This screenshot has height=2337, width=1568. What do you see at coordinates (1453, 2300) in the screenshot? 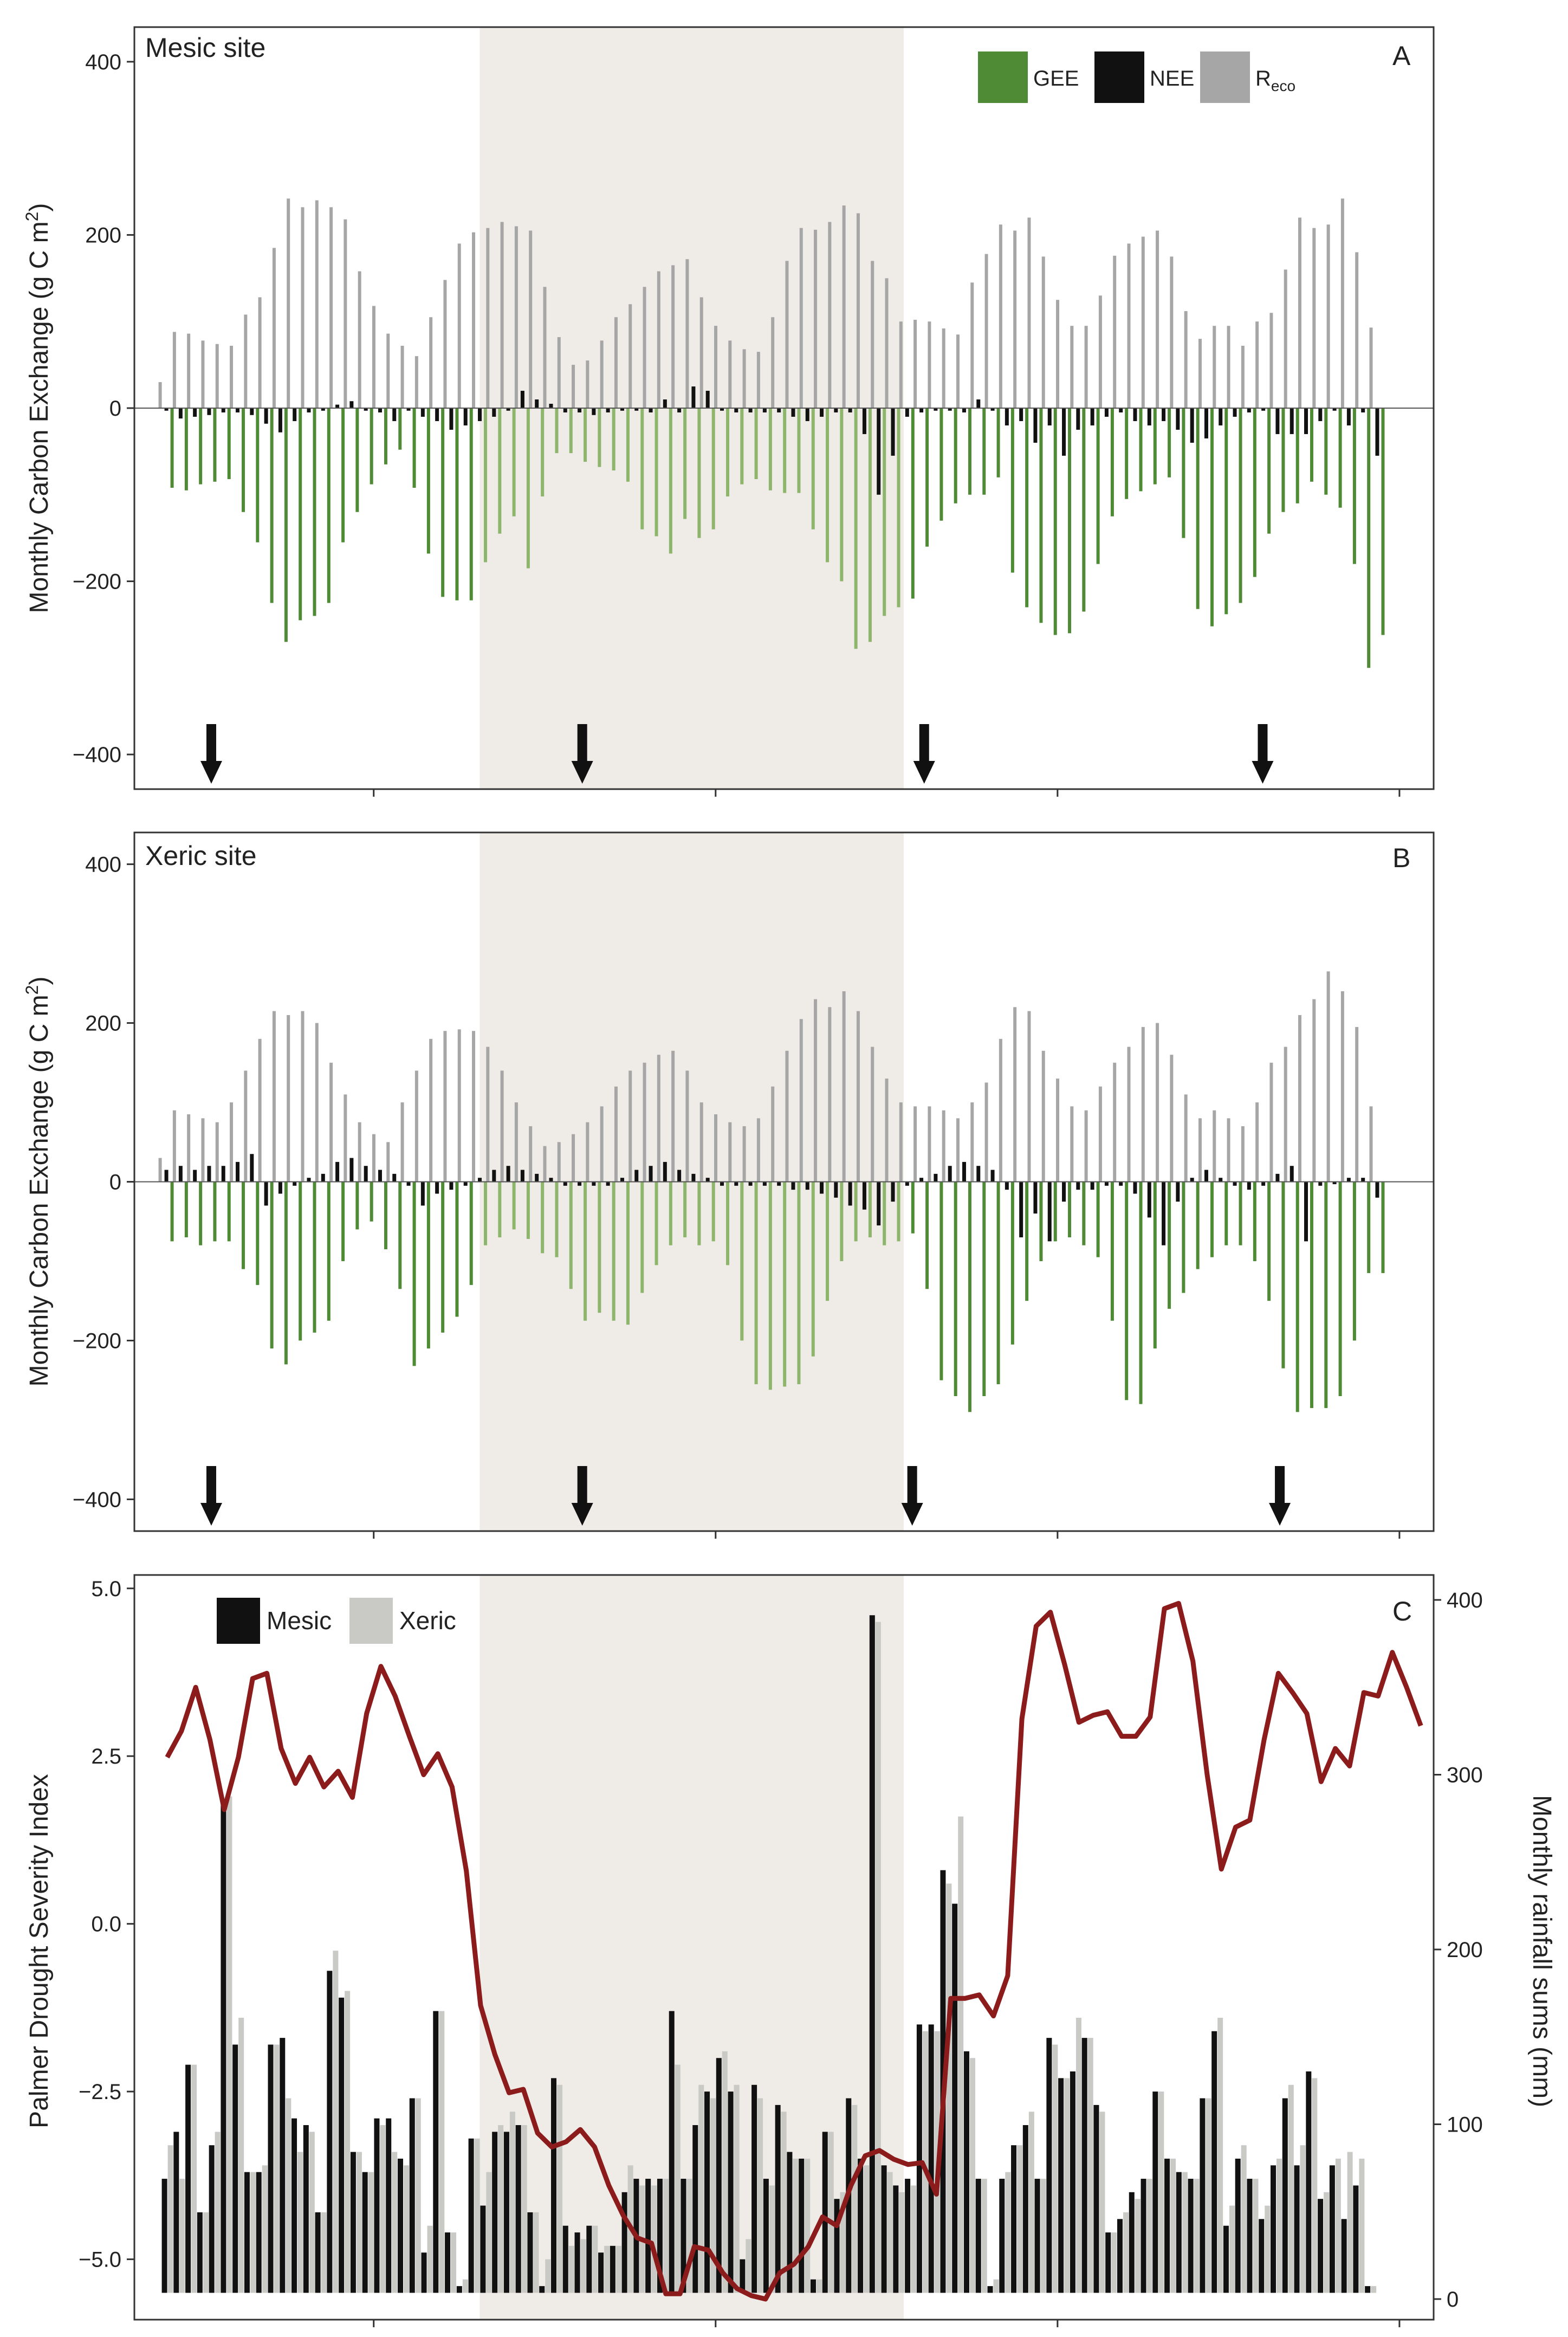
I see `y2-tick-label: 0` at bounding box center [1453, 2300].